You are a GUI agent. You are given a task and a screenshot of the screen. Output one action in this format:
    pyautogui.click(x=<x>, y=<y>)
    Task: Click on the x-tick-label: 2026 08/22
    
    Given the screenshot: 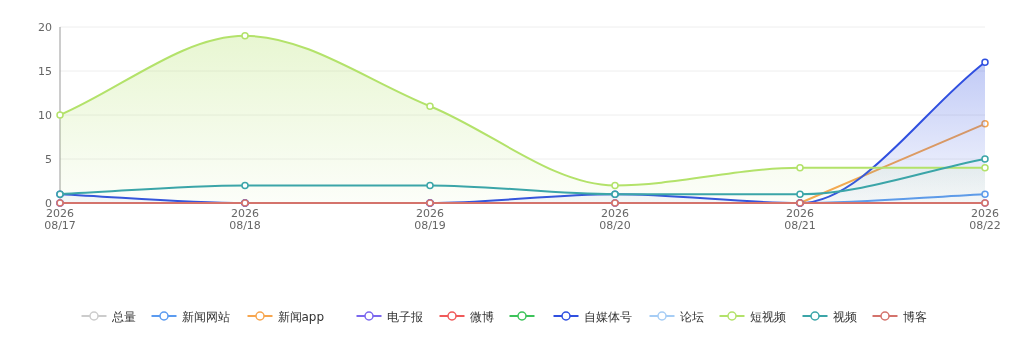 What is the action you would take?
    pyautogui.click(x=985, y=219)
    